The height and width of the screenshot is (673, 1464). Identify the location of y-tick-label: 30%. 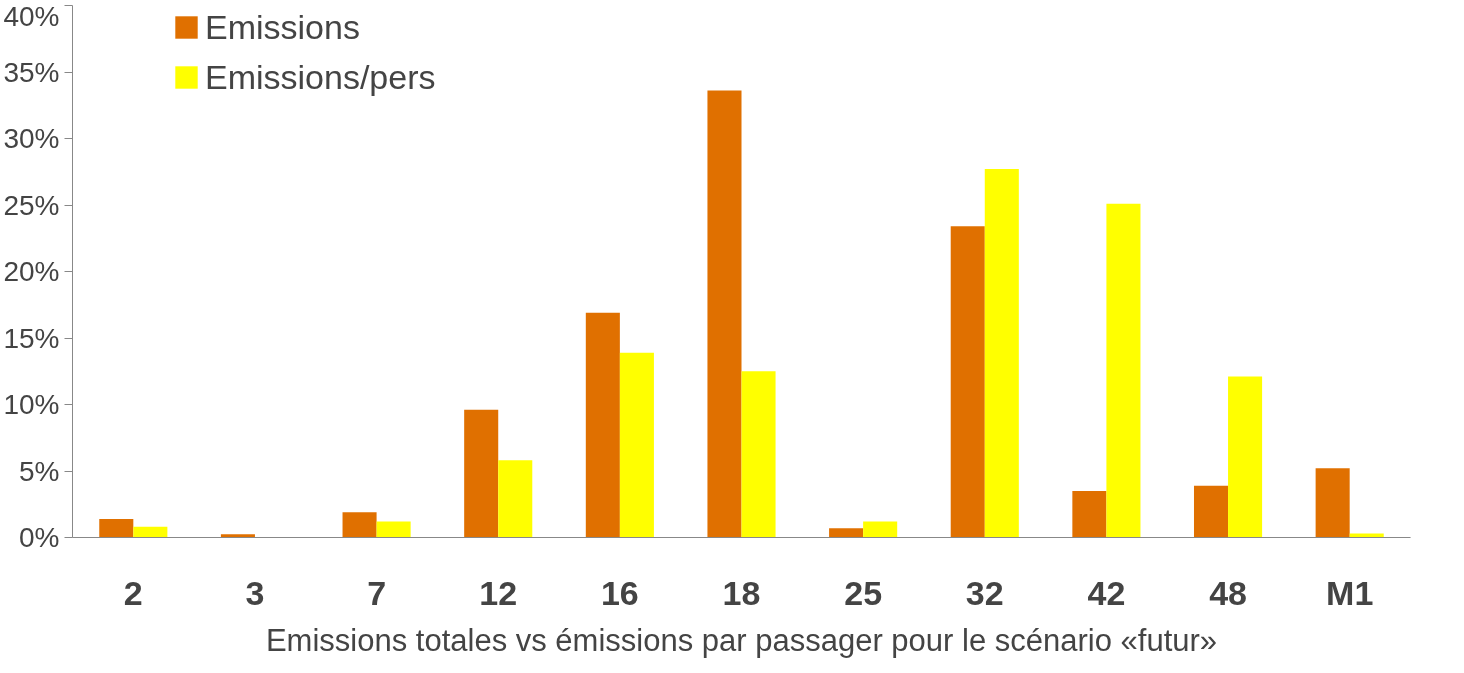
(31, 138).